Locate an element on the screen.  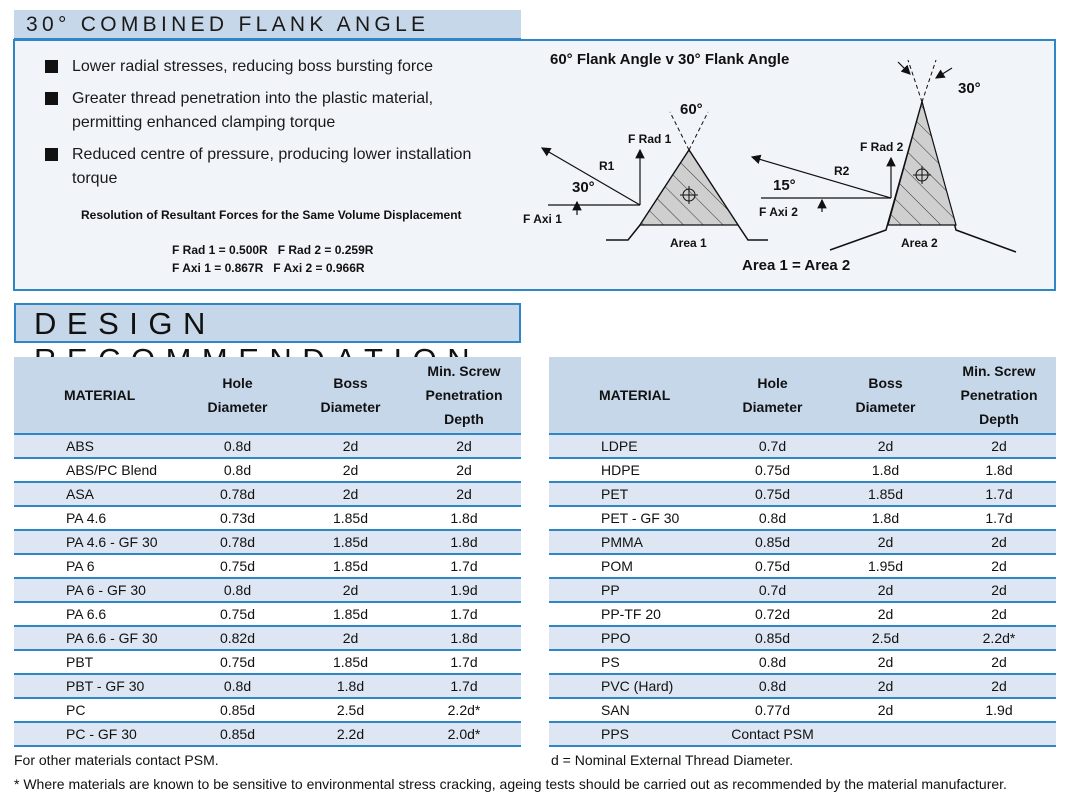
section-header-design: DESIGN RECOMMENDATION is located at coordinates (267, 340).